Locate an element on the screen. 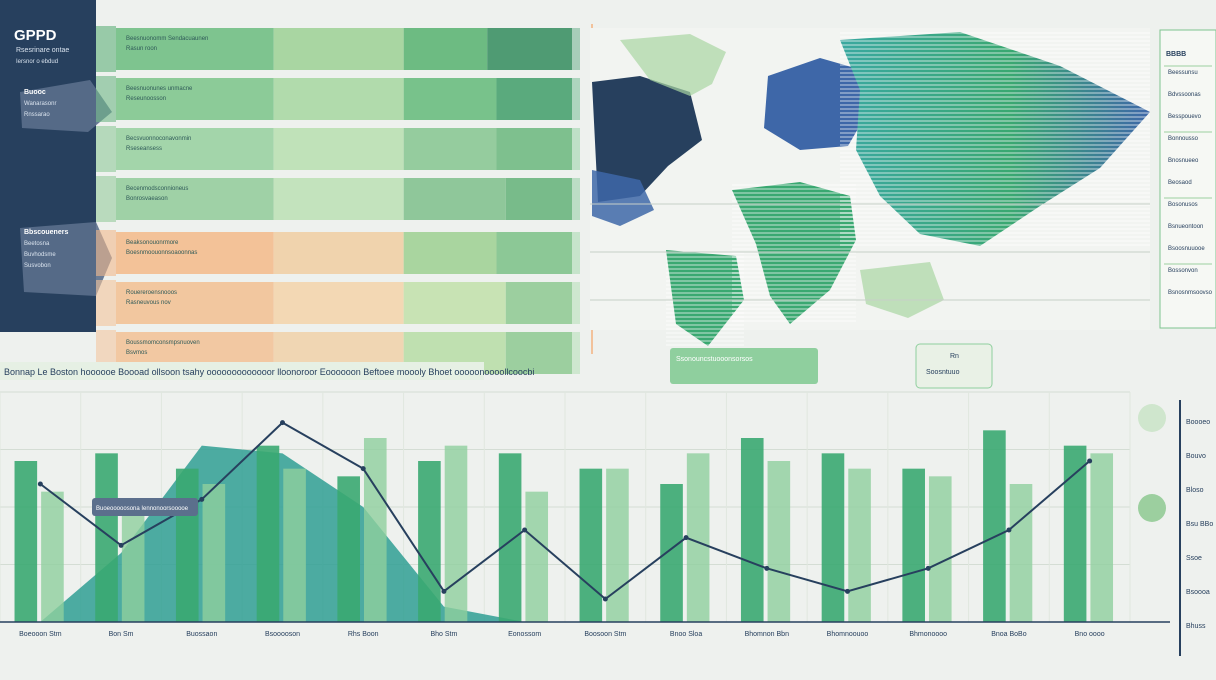 Image resolution: width=1216 pixels, height=680 pixels. legend-item: Bossonvon is located at coordinates (1183, 271).